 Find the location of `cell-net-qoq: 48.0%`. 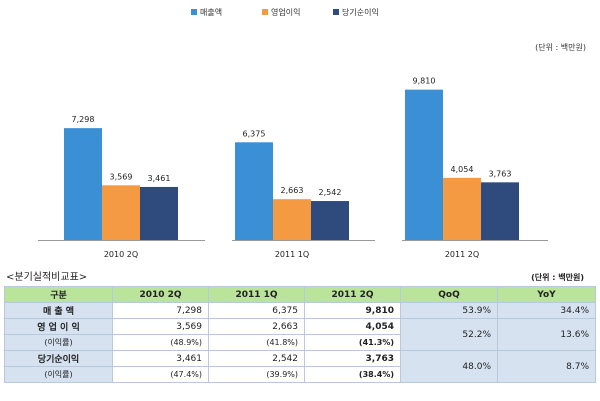

cell-net-qoq: 48.0% is located at coordinates (449, 366).